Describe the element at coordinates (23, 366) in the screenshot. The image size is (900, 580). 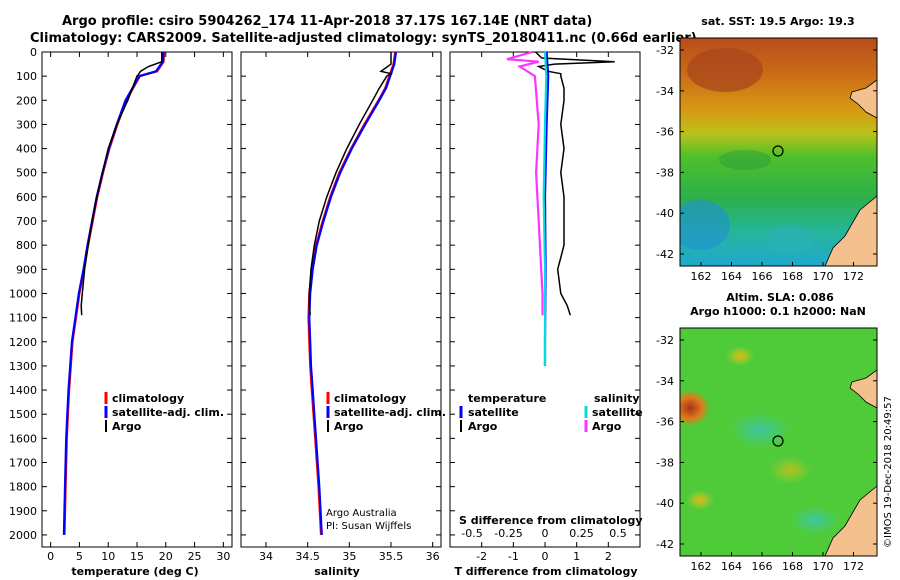
I see `depth-tick-label: 1300` at that location.